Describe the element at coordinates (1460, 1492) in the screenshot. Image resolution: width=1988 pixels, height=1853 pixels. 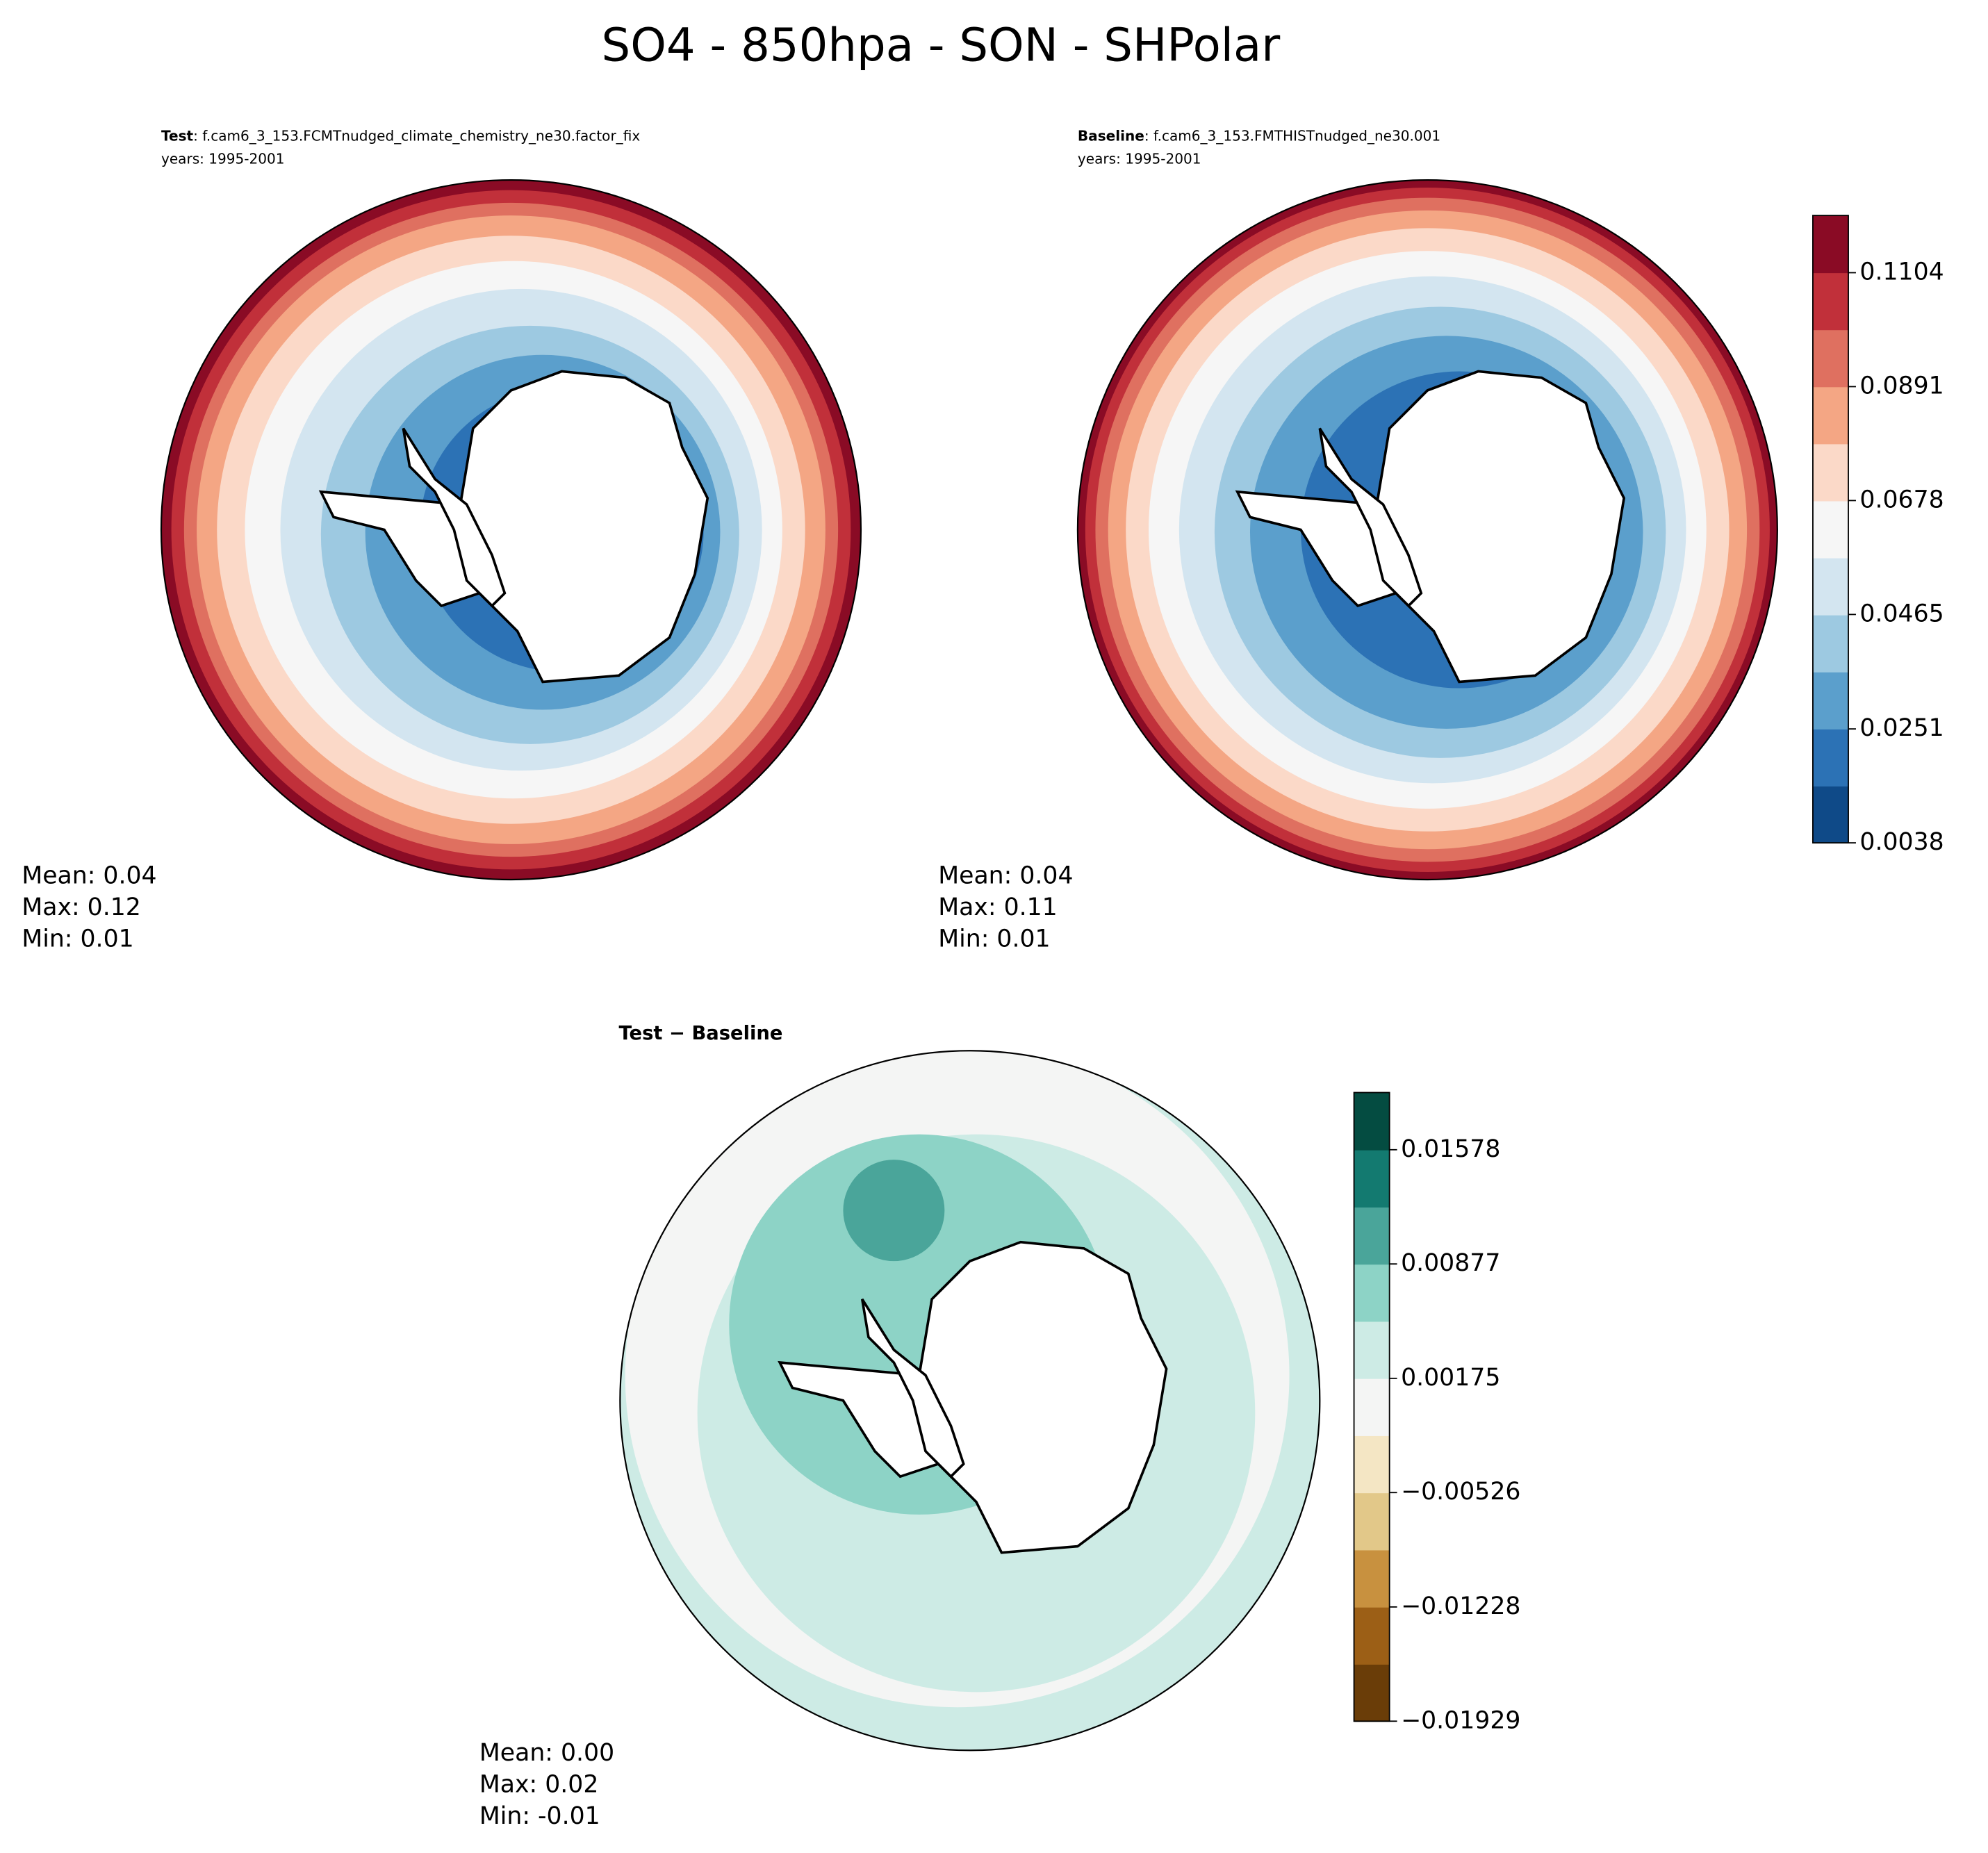
I see `colorbar-tick-label: −0.00526` at that location.